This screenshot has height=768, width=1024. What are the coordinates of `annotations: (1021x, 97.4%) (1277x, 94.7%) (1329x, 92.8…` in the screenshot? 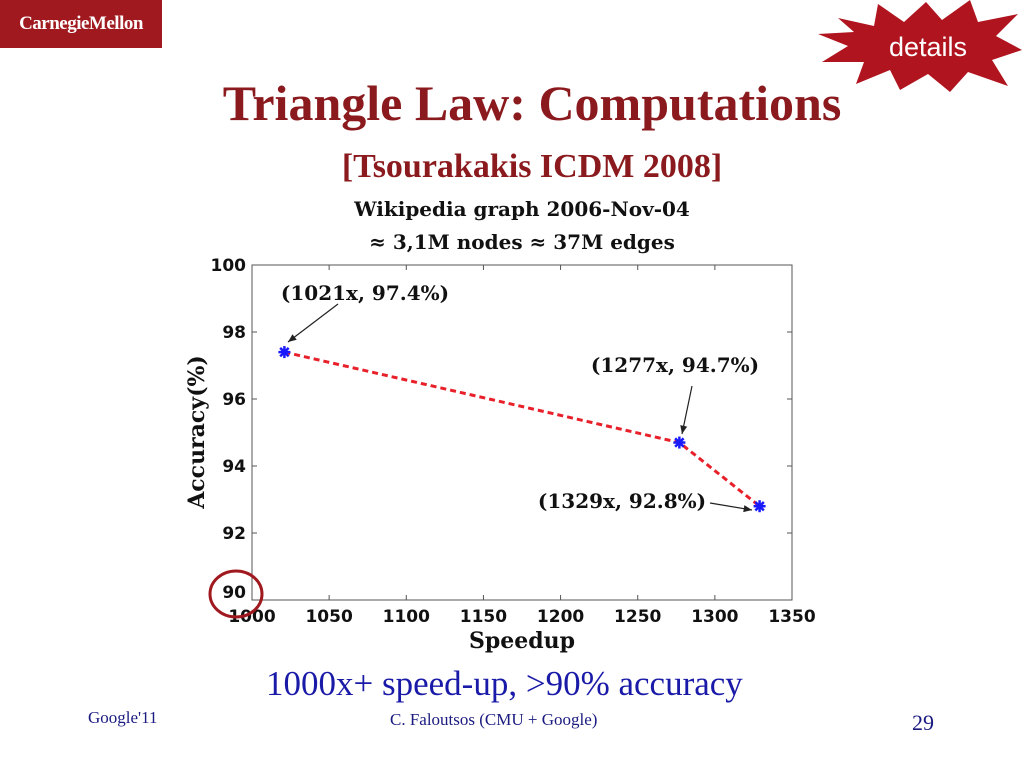 It's located at (520, 397).